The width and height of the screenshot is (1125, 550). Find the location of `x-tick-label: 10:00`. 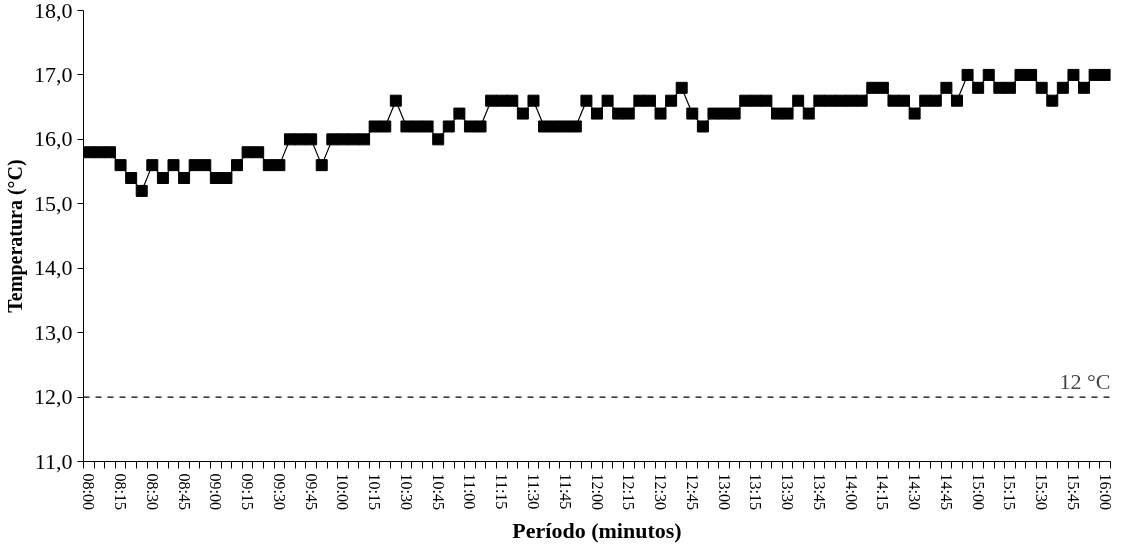

x-tick-label: 10:00 is located at coordinates (343, 491).